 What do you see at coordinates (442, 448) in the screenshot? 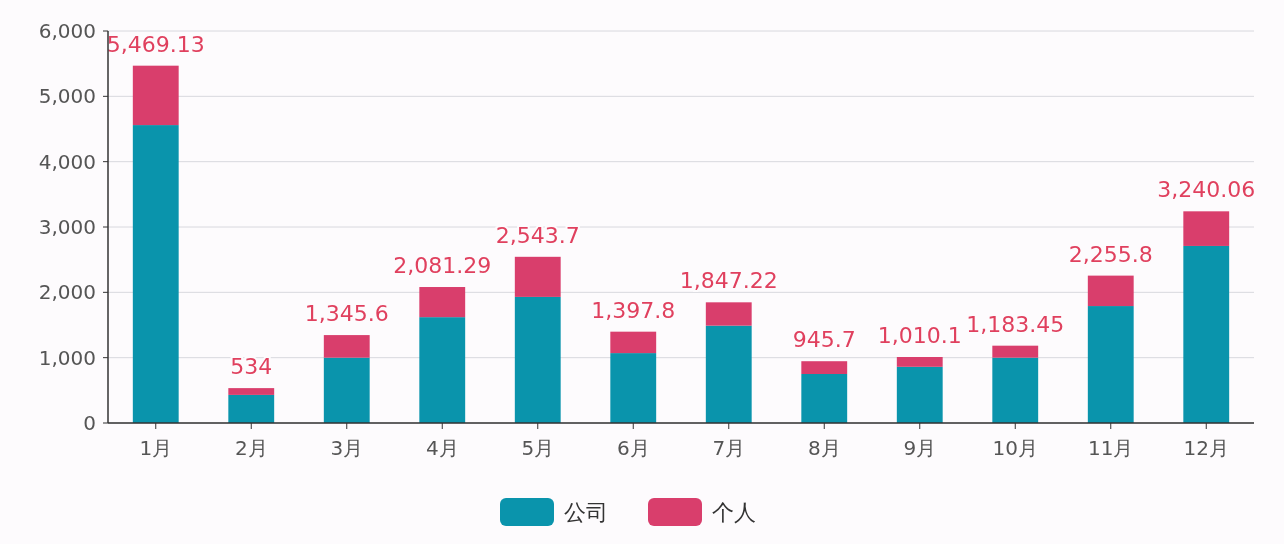
I see `x-tick-label: 4月` at bounding box center [442, 448].